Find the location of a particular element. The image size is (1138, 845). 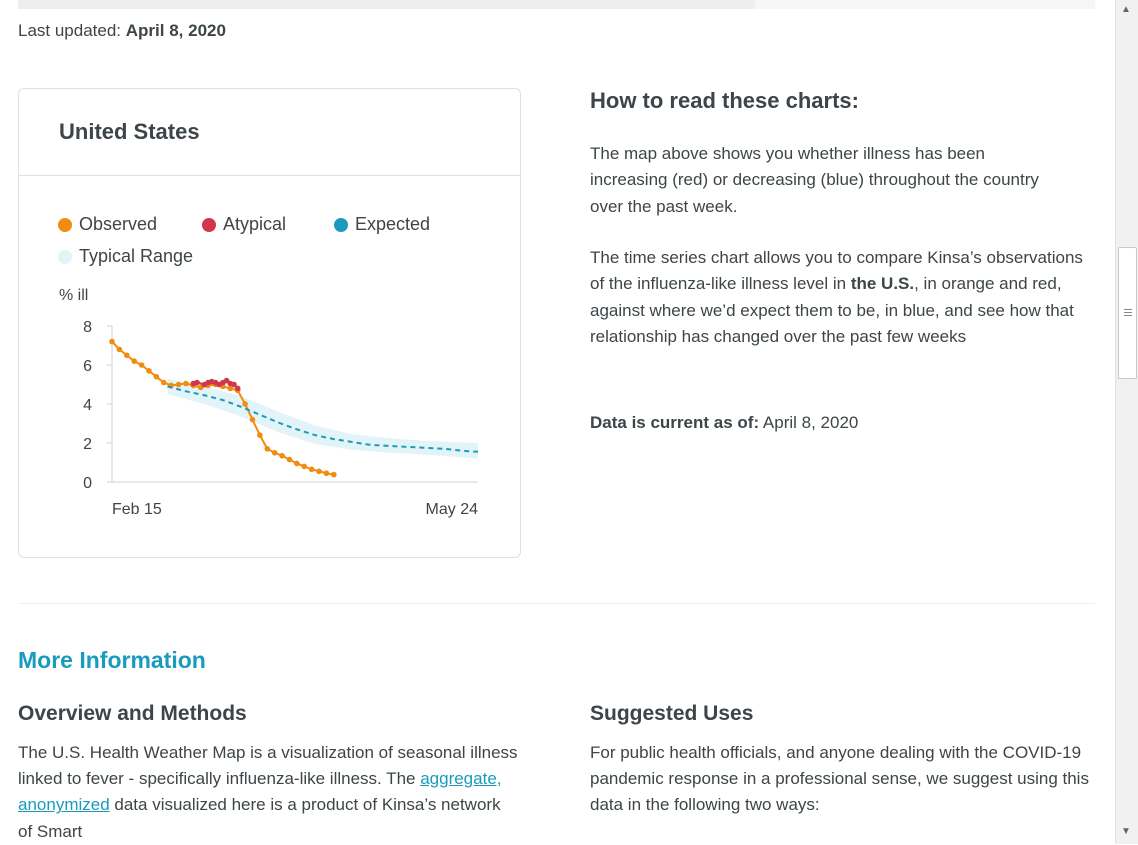

header-image-strip is located at coordinates (556, 4).